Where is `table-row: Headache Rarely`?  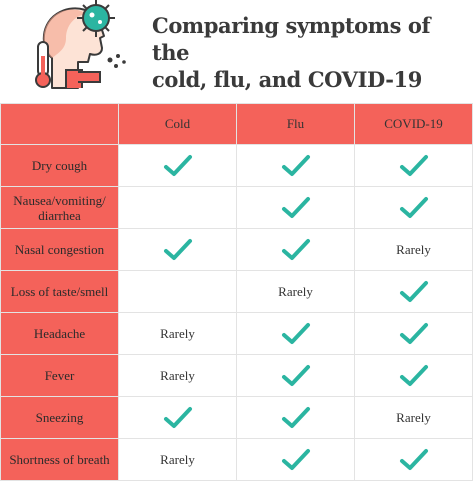 table-row: Headache Rarely is located at coordinates (236, 333).